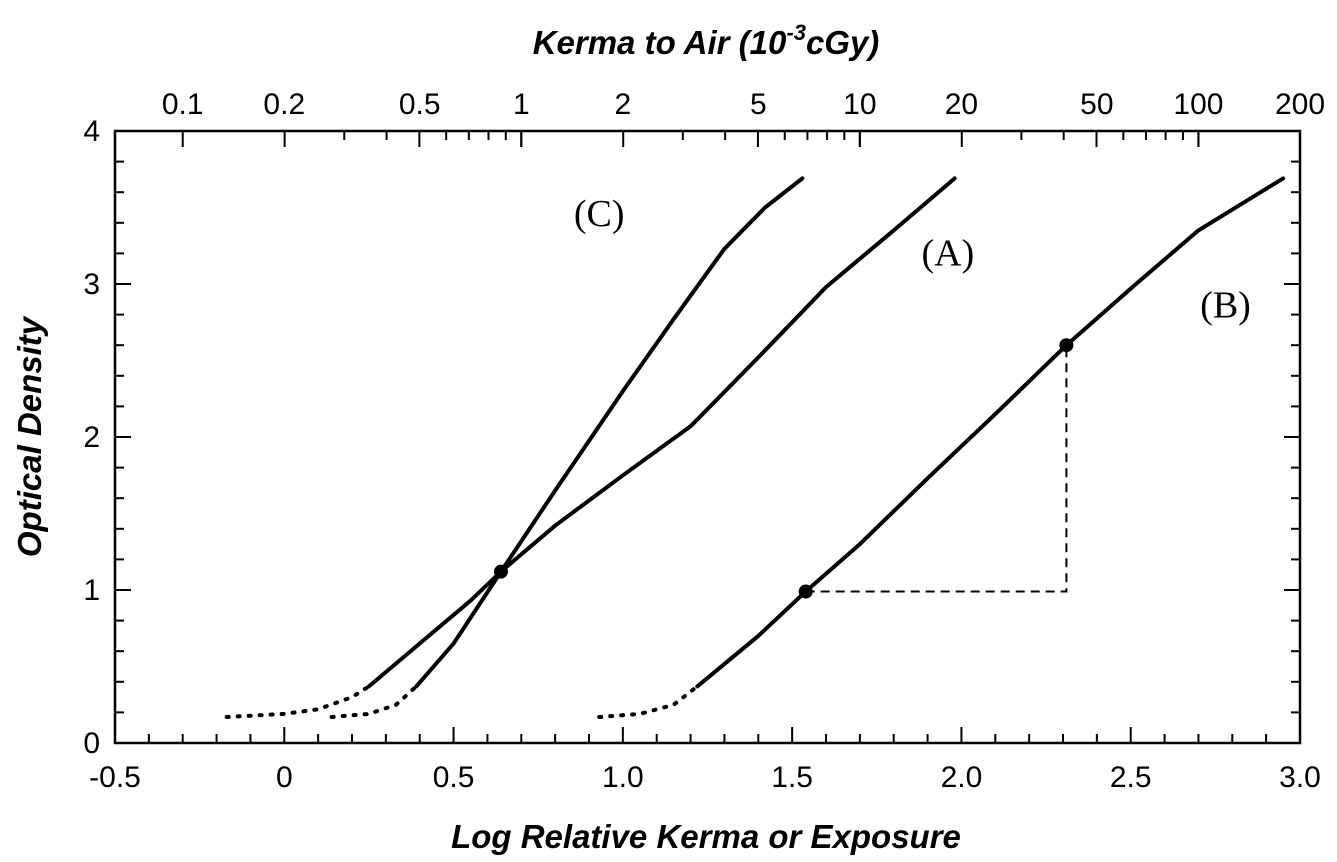  What do you see at coordinates (1096, 104) in the screenshot?
I see `top-tick-label: 50` at bounding box center [1096, 104].